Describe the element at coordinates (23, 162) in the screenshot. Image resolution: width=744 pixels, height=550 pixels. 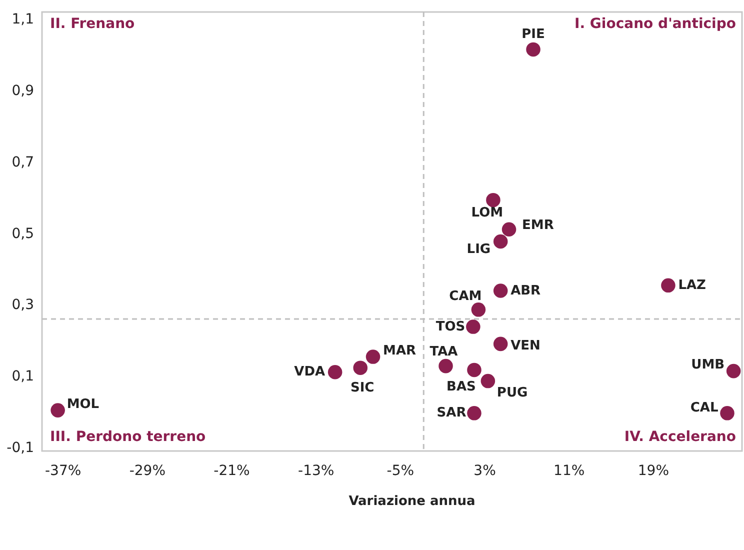
I see `y-tick-label: 0,7` at that location.